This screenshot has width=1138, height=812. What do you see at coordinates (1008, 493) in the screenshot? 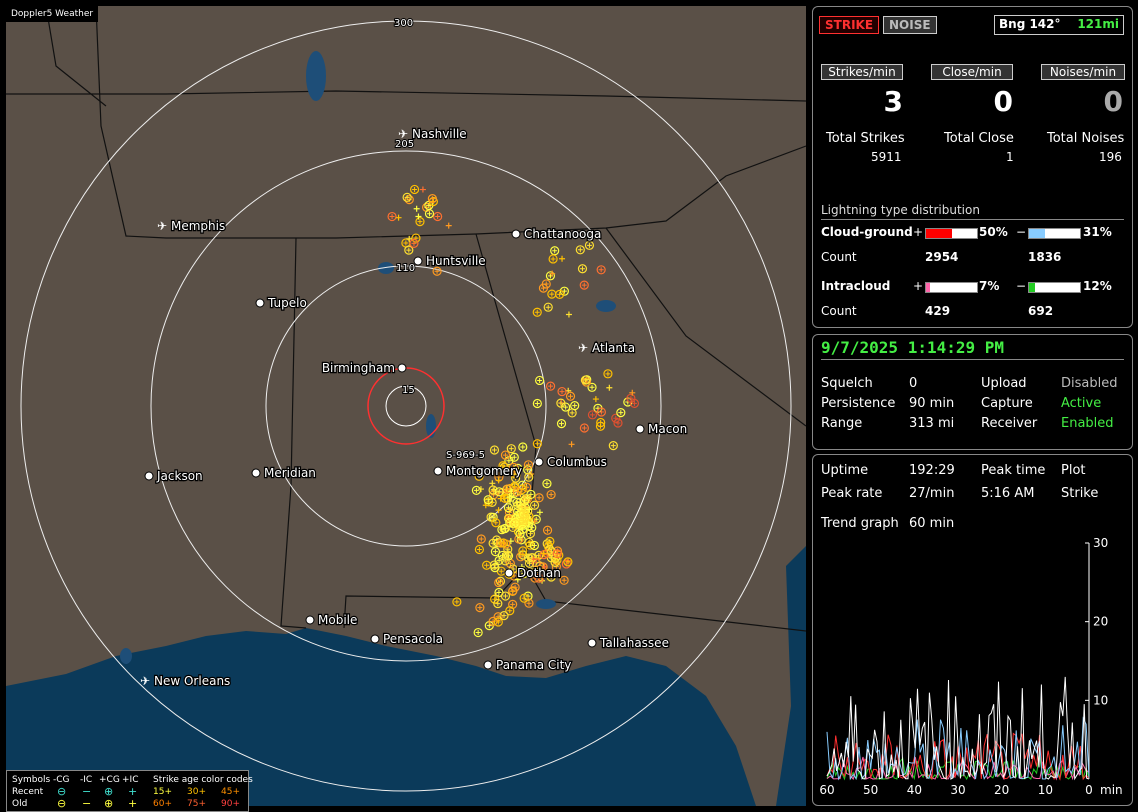
I see `peak-time-value: 5:16 AM` at bounding box center [1008, 493].